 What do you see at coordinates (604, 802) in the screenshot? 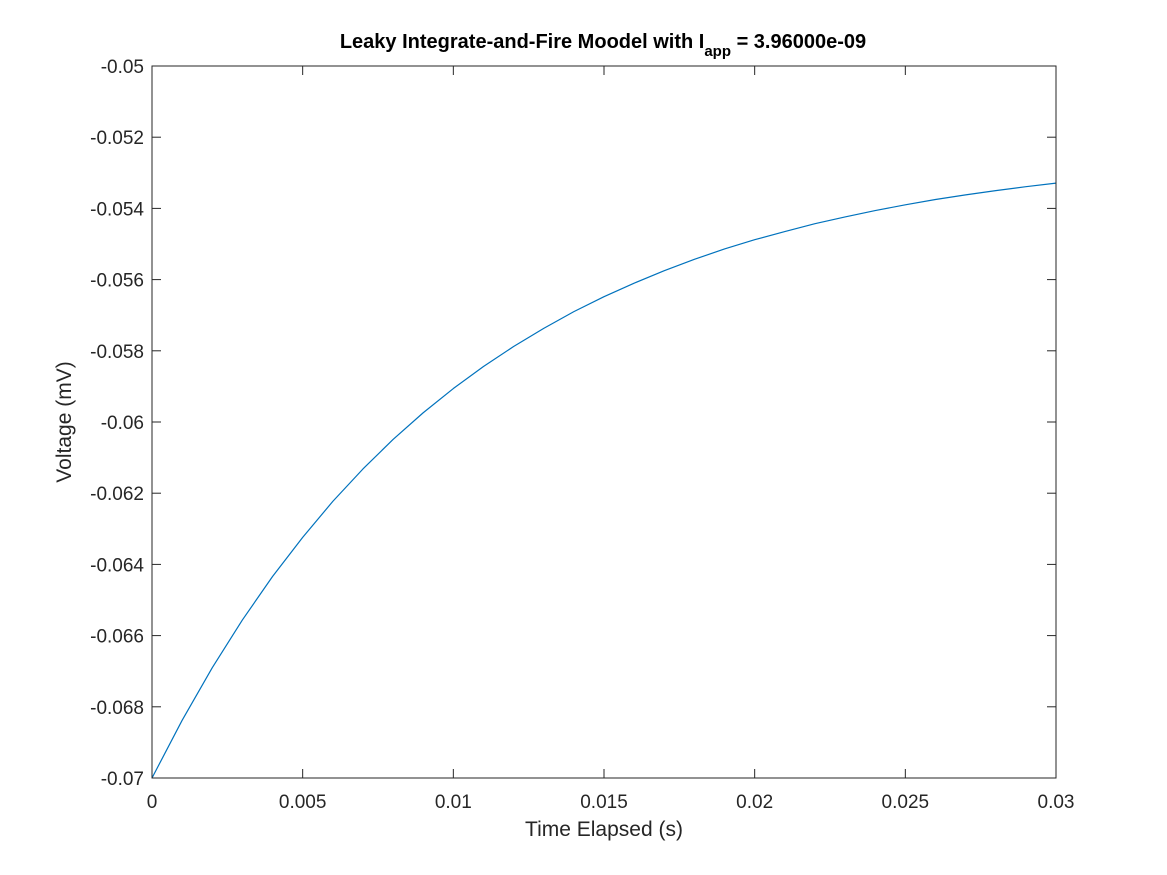
I see `x-tick-label: 0.015` at bounding box center [604, 802].